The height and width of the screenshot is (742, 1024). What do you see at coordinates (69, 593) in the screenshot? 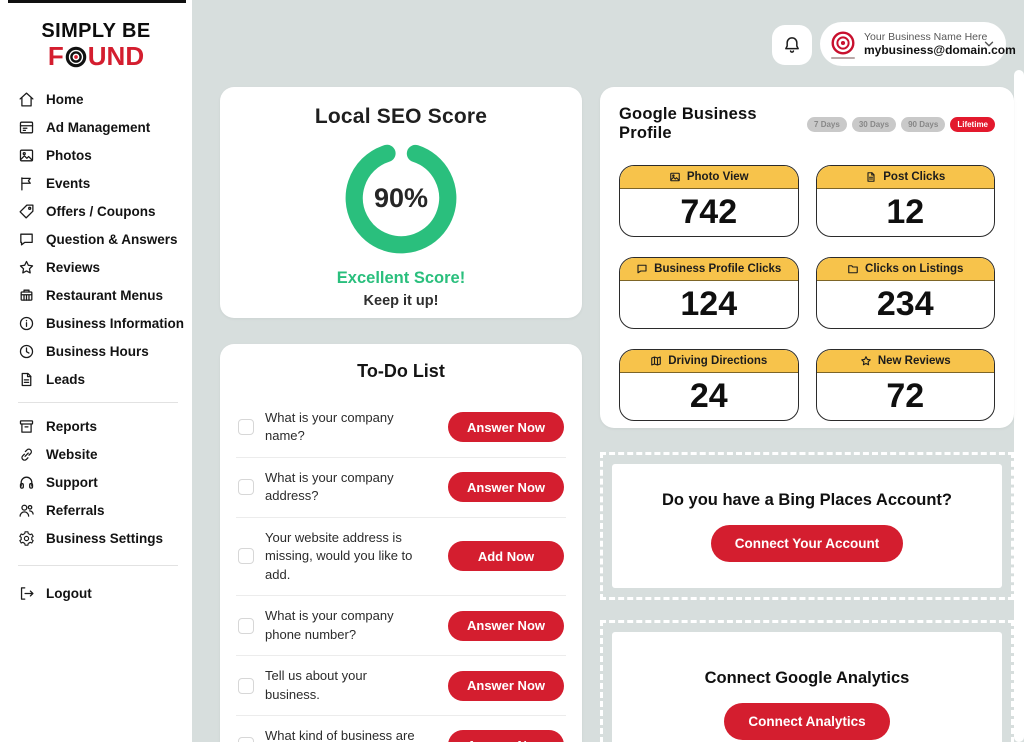
I see `sidebar-item-label: Logout` at bounding box center [69, 593].